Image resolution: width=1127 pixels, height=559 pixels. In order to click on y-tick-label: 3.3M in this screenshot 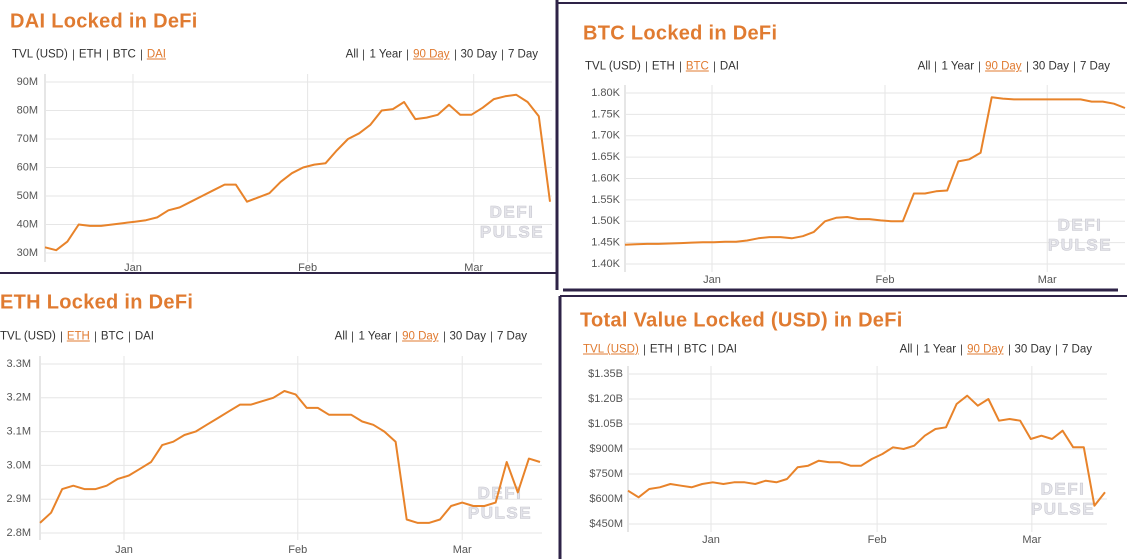, I will do `click(19, 364)`.